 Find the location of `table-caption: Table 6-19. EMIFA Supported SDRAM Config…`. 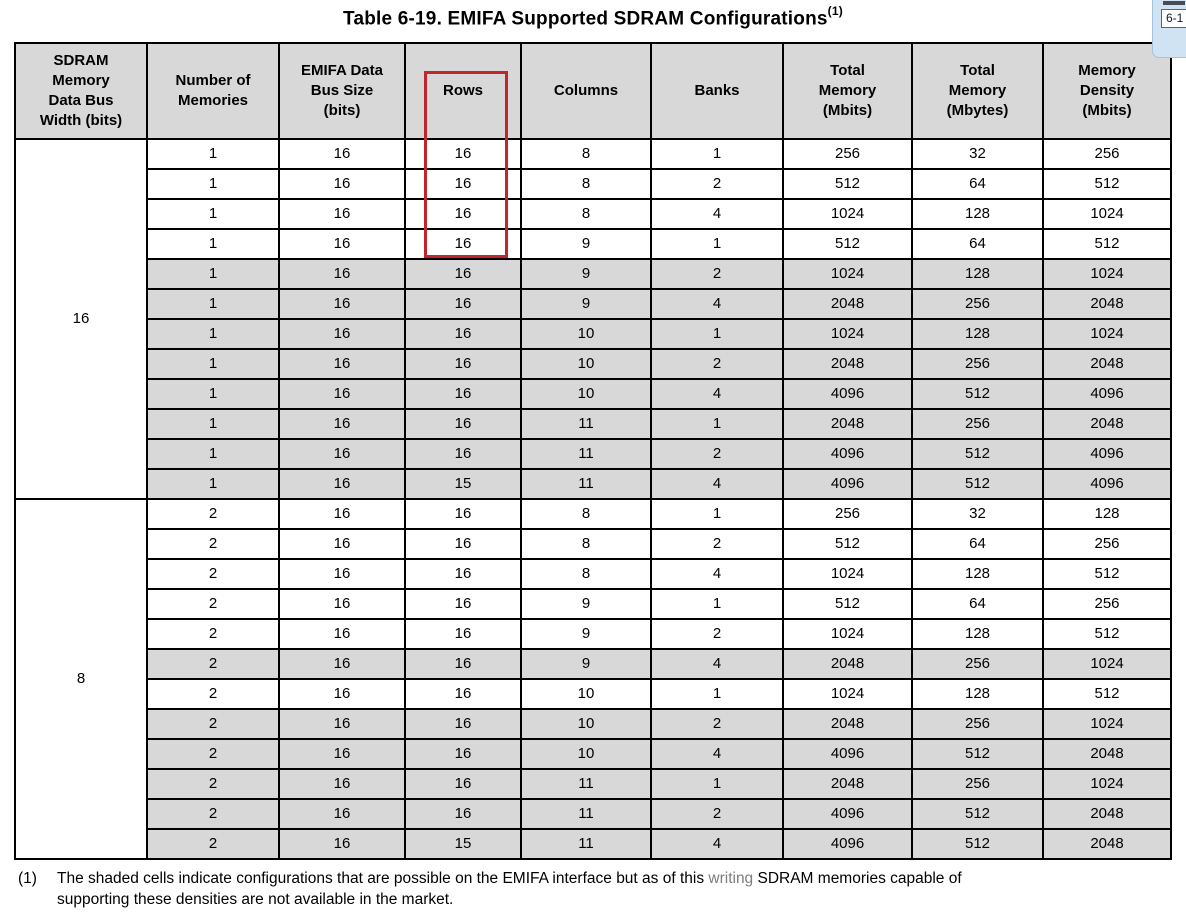

table-caption: Table 6-19. EMIFA Supported SDRAM Config… is located at coordinates (585, 19).